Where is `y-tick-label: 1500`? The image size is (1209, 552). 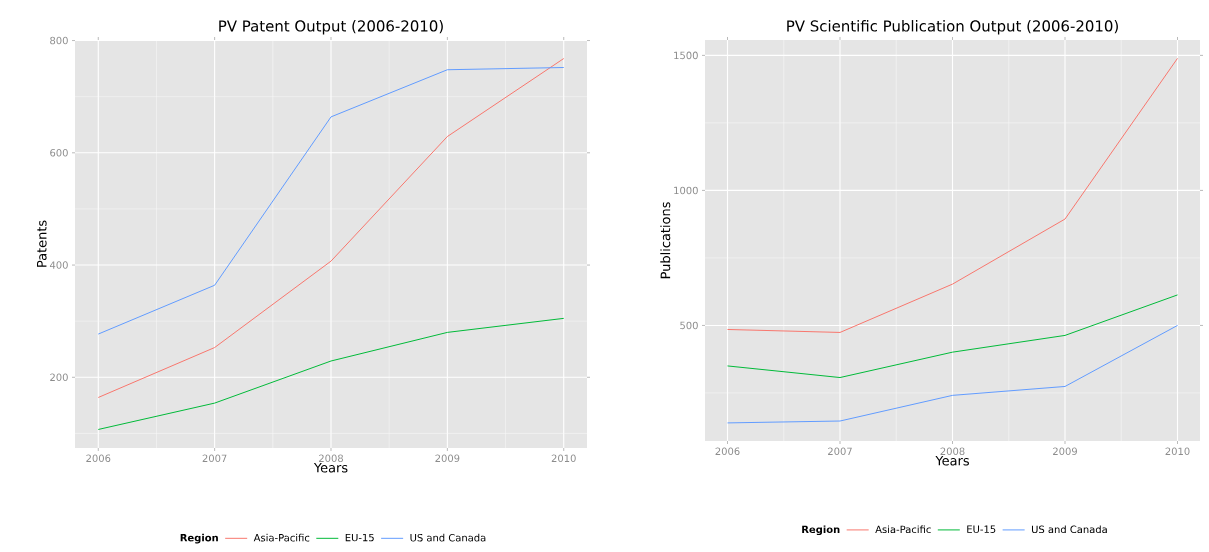
y-tick-label: 1500 is located at coordinates (686, 55).